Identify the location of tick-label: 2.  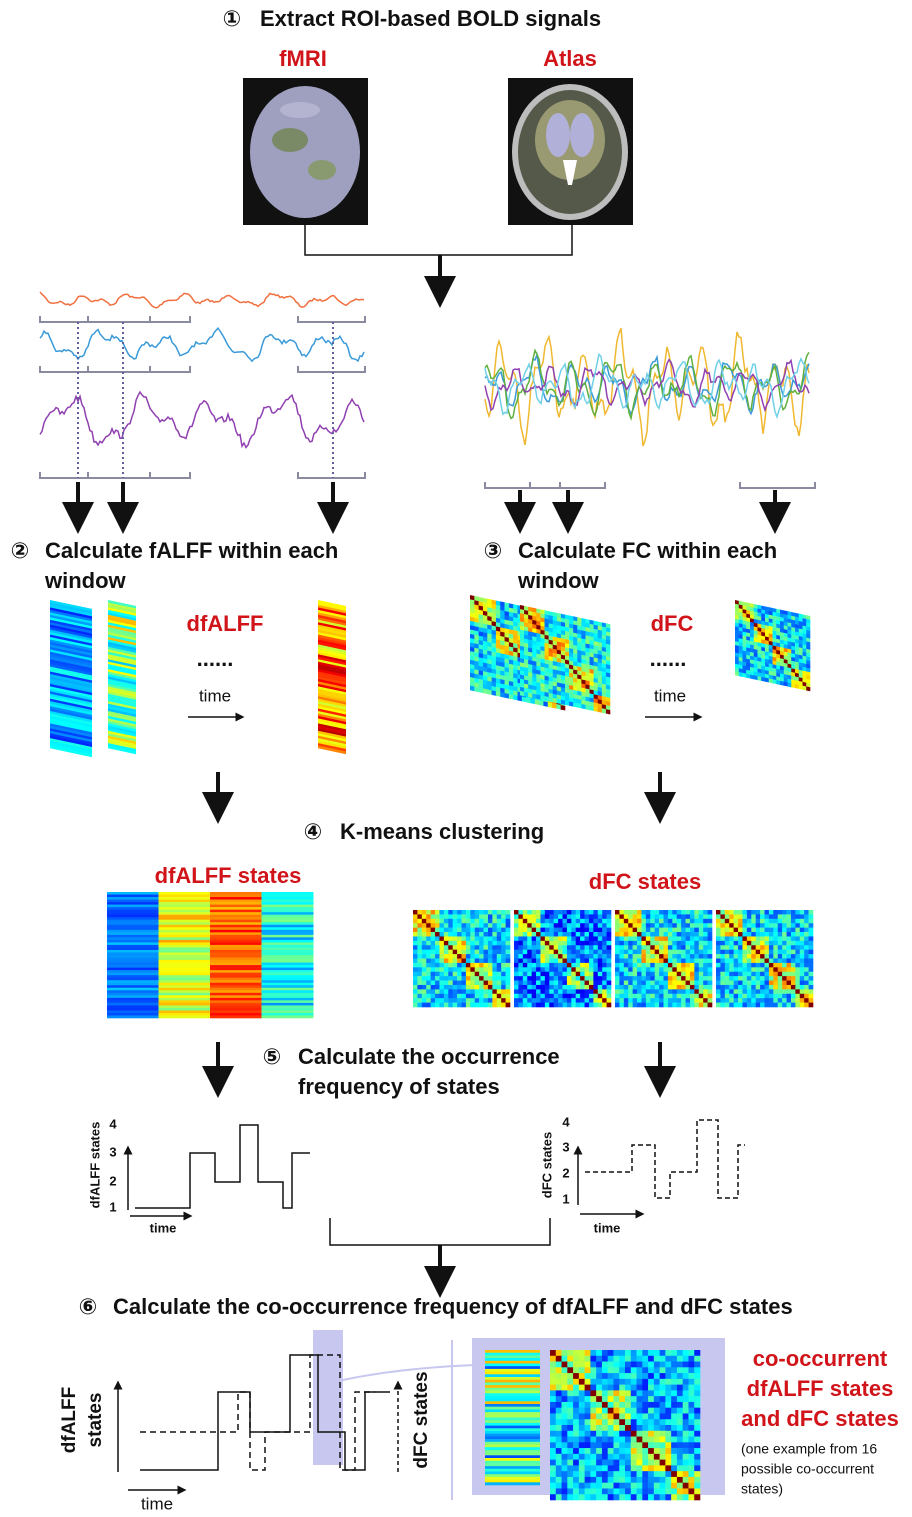
(565, 1172).